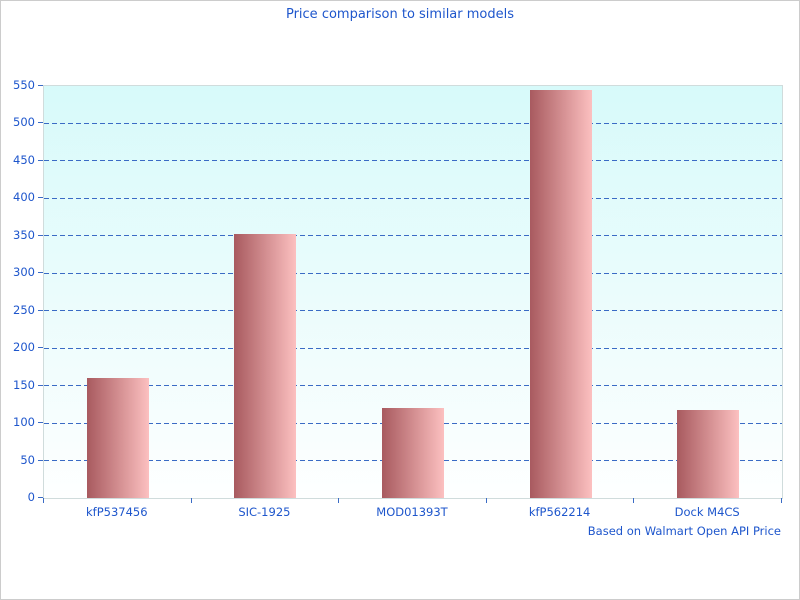 This screenshot has height=600, width=800. I want to click on y-axis-label: 500, so click(24, 122).